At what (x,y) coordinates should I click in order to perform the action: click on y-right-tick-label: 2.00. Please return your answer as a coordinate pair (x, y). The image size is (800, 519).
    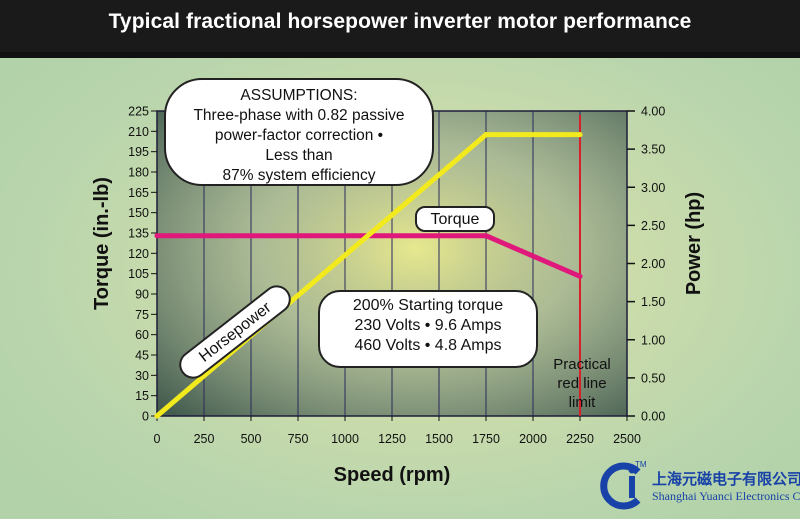
    Looking at the image, I should click on (653, 264).